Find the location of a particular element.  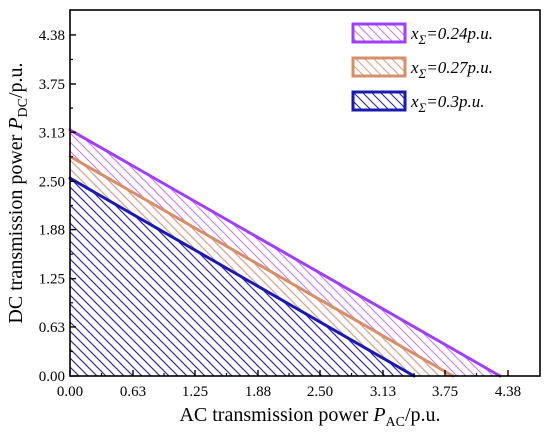

y-tick-label: 2.50 is located at coordinates (52, 182).